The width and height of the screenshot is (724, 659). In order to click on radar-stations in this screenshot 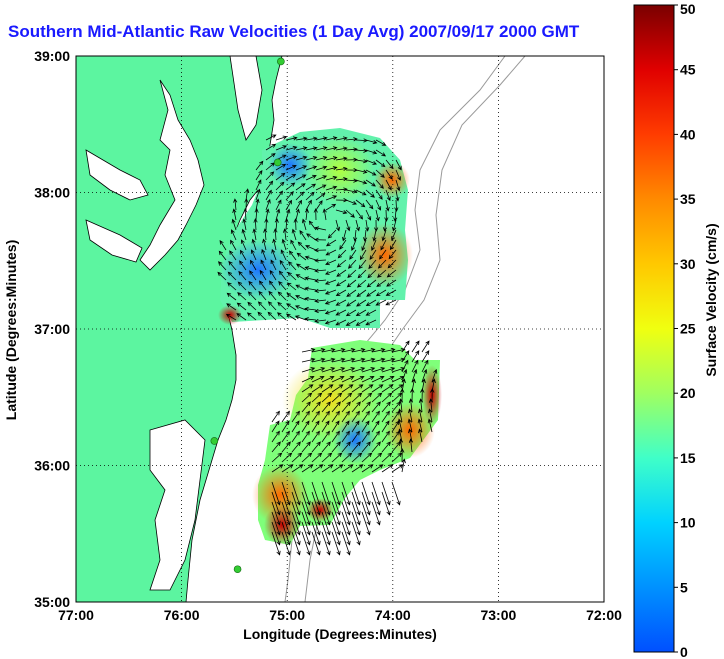, I will do `click(247, 315)`.